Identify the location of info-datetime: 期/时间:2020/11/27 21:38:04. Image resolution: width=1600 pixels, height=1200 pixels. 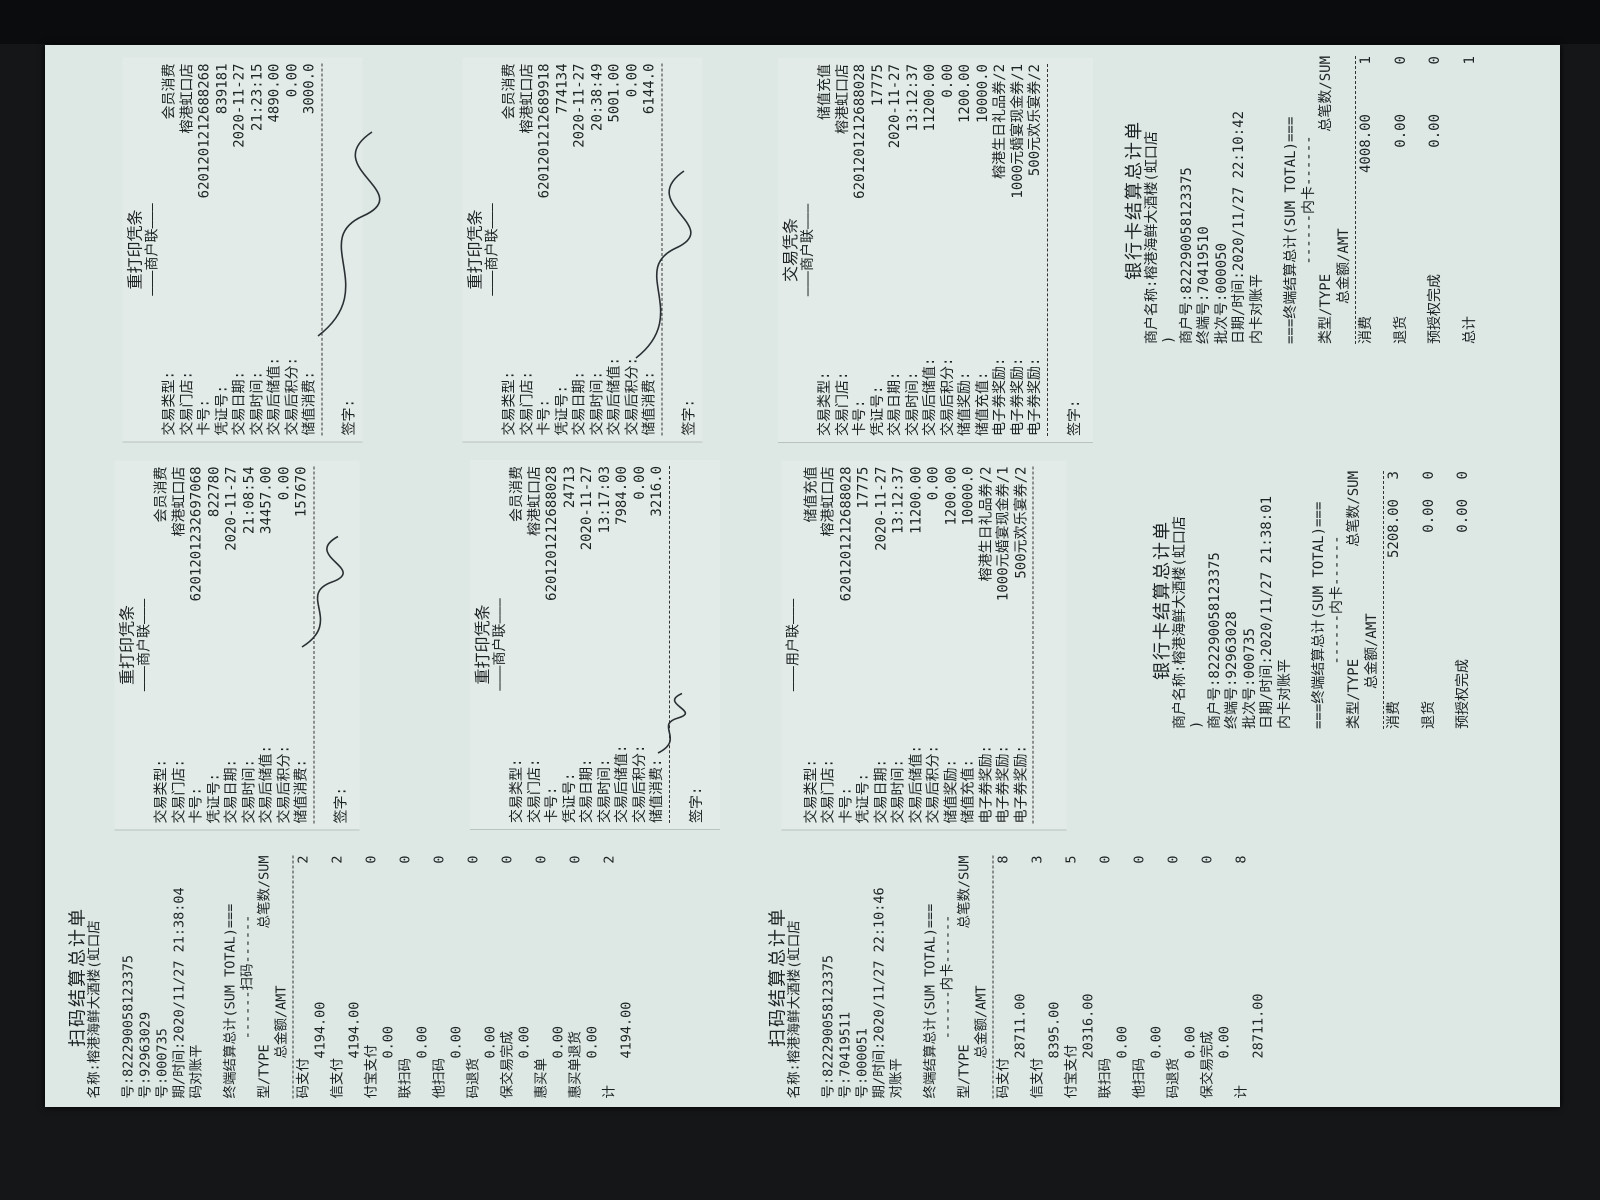
(179, 993).